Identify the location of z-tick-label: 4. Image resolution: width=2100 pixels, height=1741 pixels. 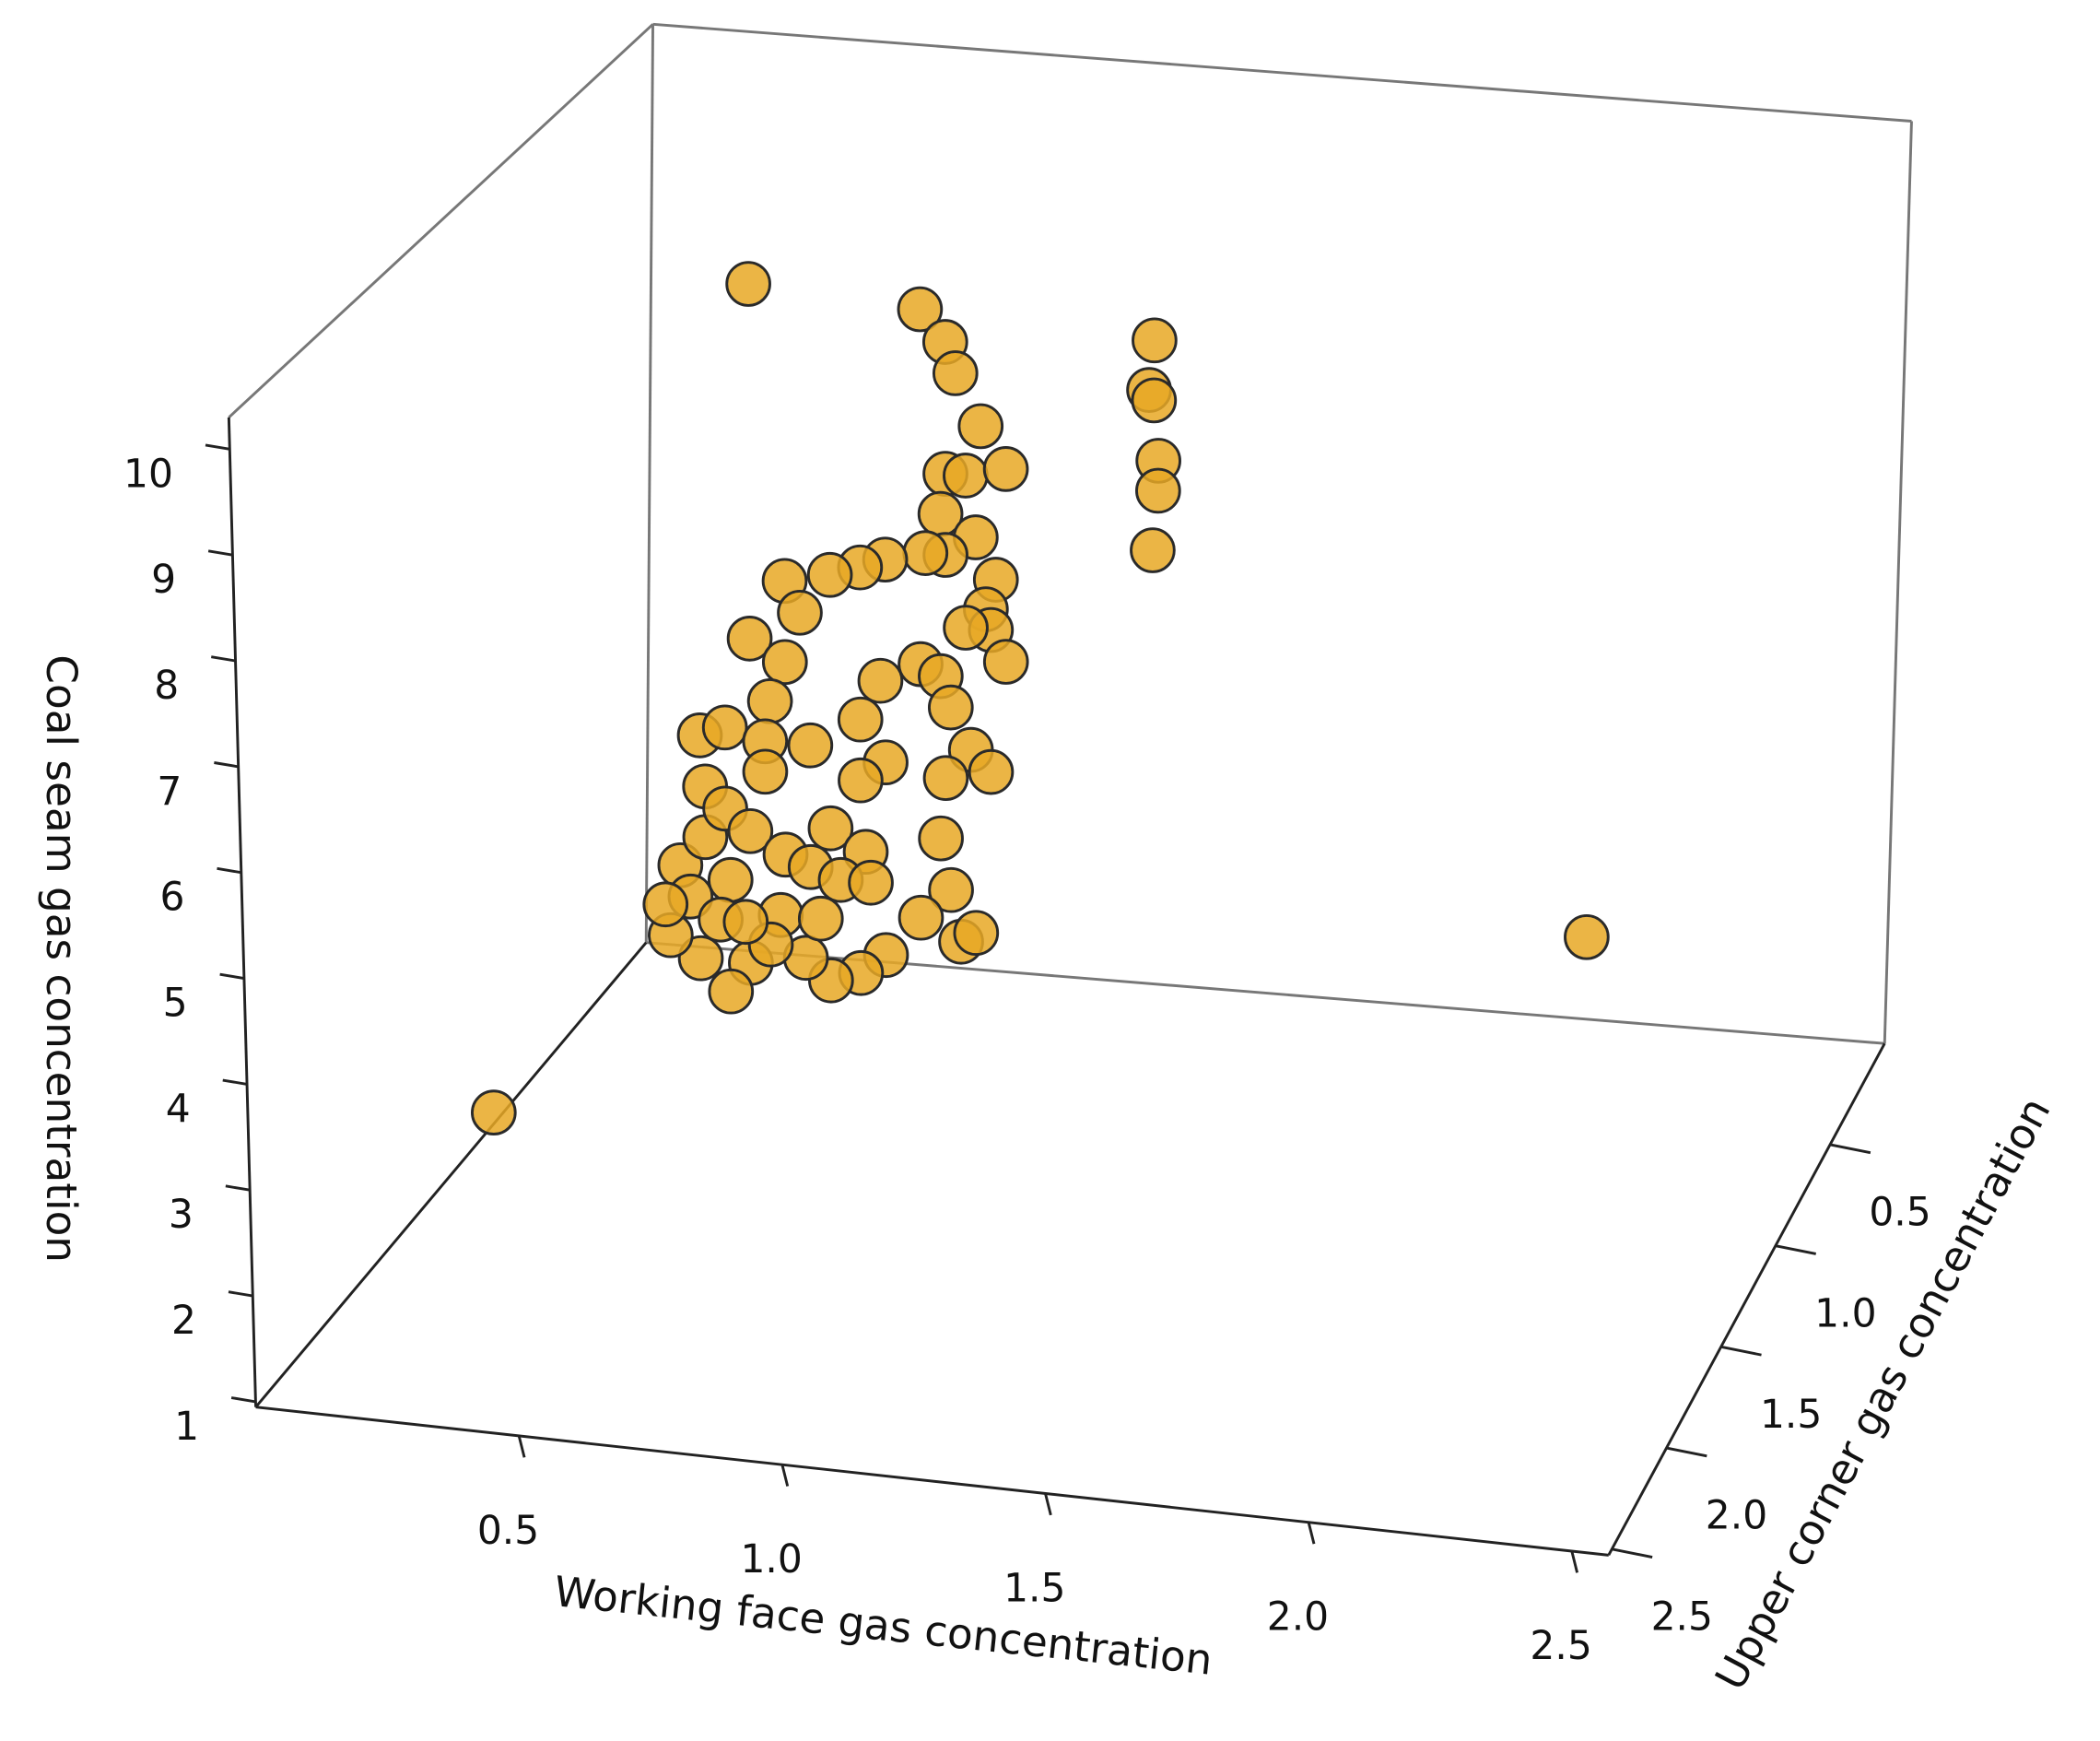
(178, 1108).